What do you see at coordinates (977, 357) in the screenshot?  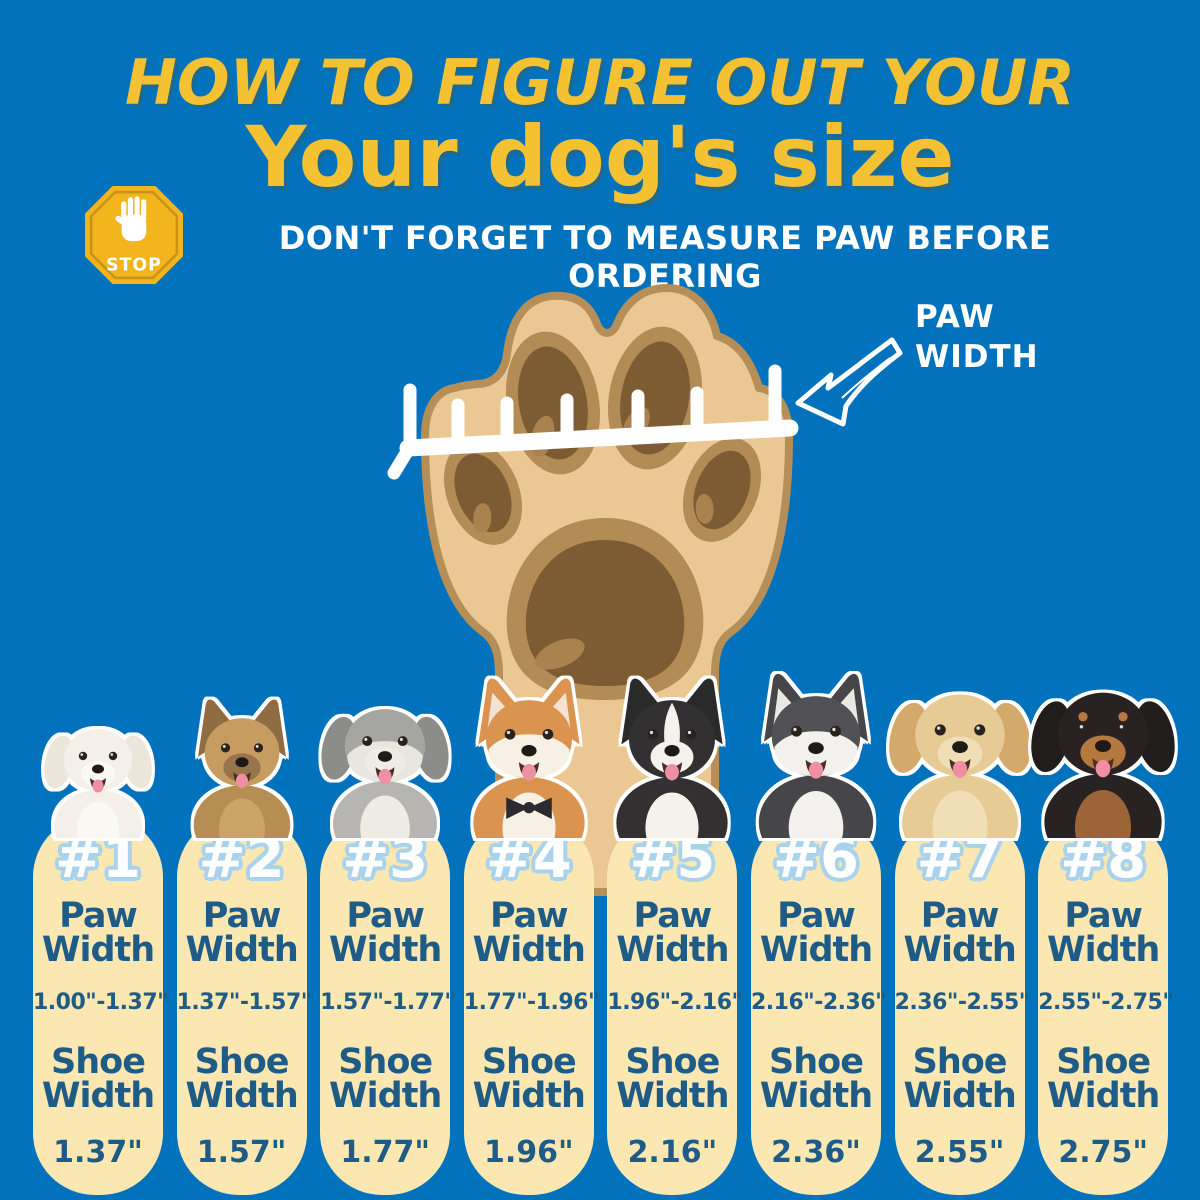 I see `paw-width-callout-line2: WIDTH` at bounding box center [977, 357].